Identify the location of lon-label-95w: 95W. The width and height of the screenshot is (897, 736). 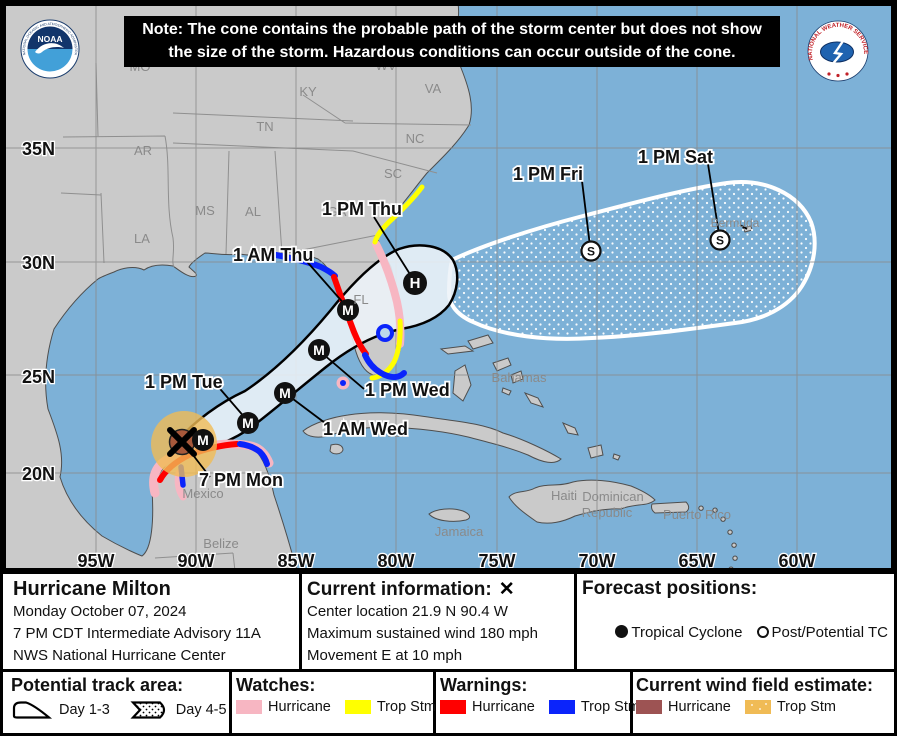
(95, 561).